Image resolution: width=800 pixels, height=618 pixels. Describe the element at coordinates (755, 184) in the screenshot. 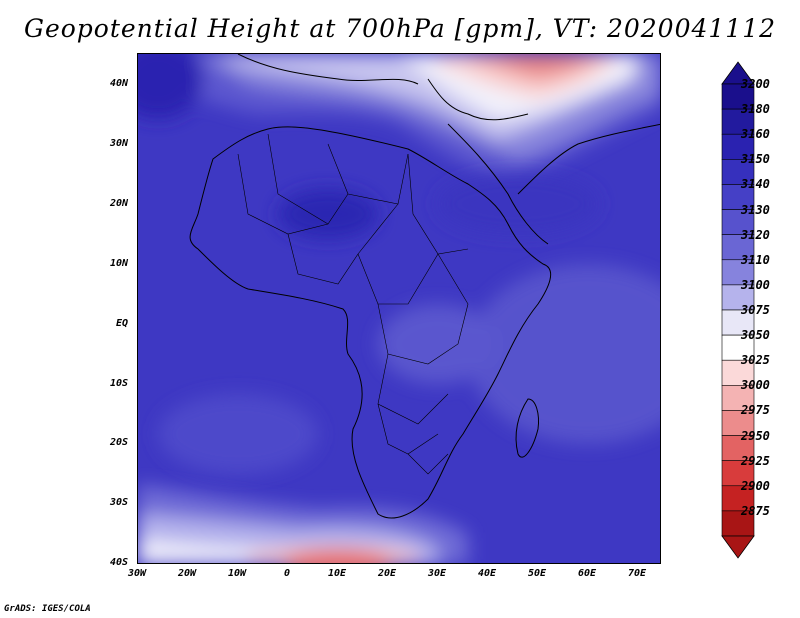

I see `colorbar-label: 3140` at that location.